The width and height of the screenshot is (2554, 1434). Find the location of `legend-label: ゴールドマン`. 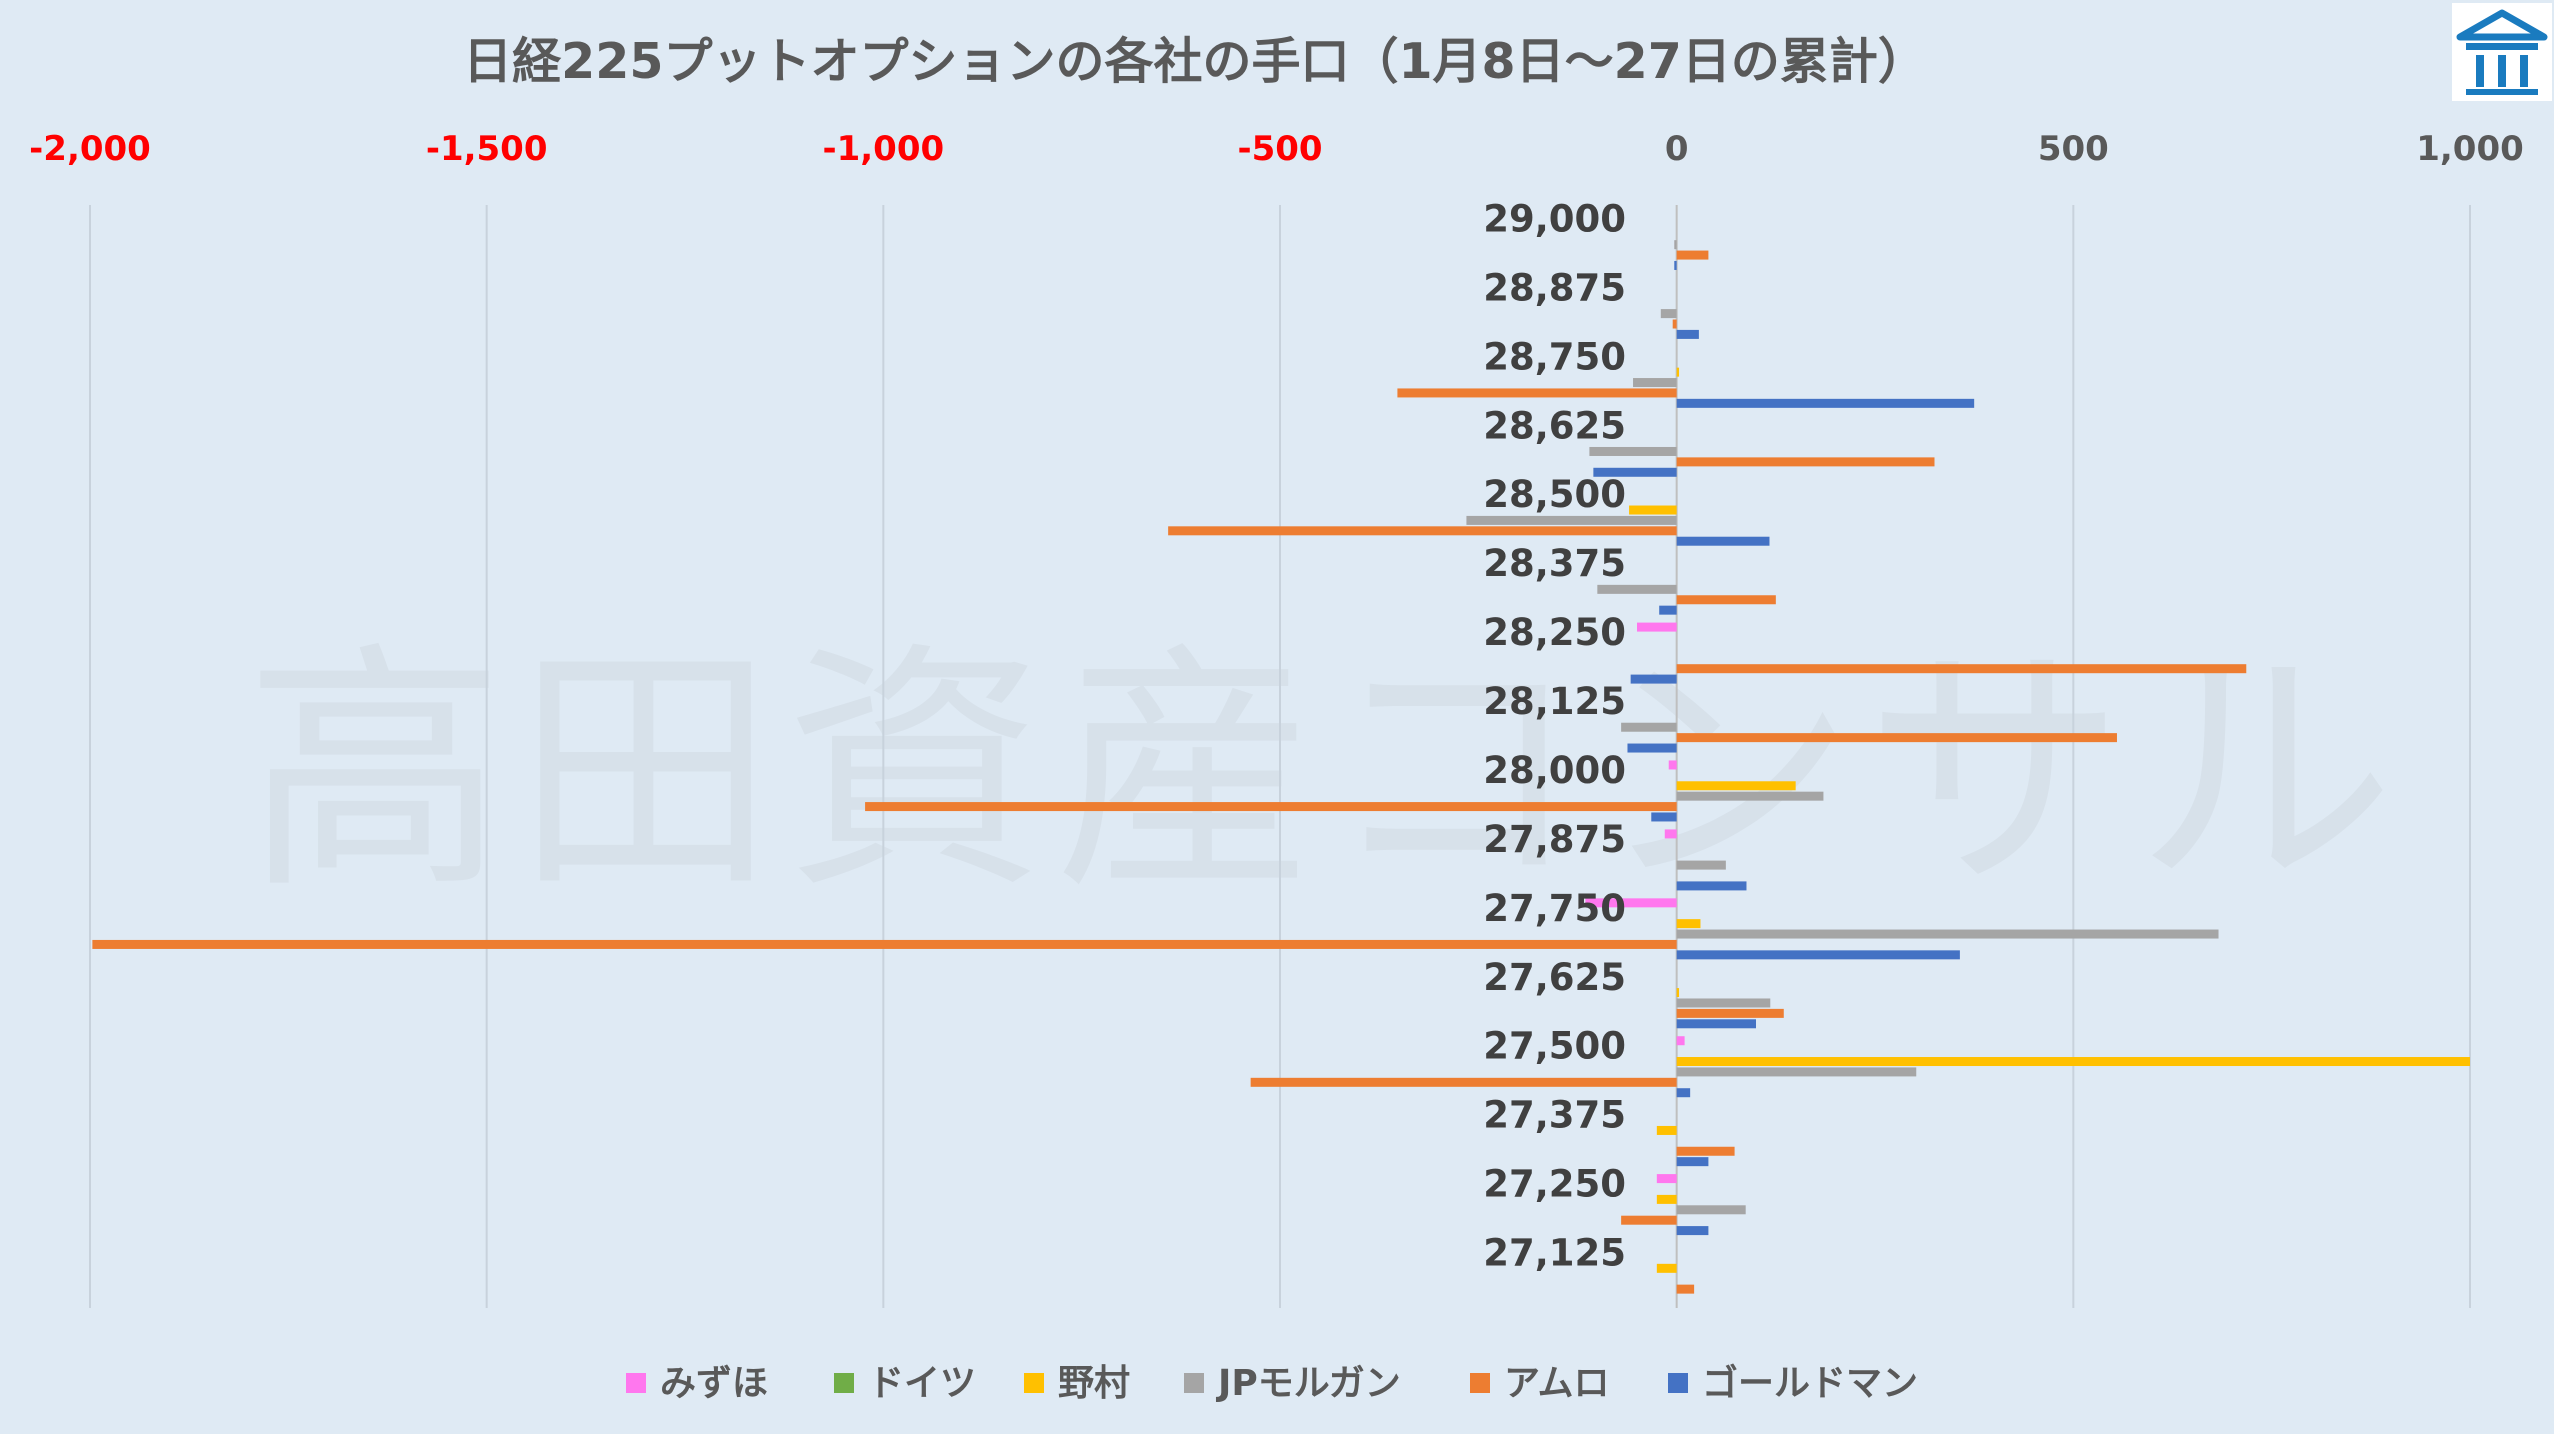

legend-label: ゴールドマン is located at coordinates (1810, 1383).